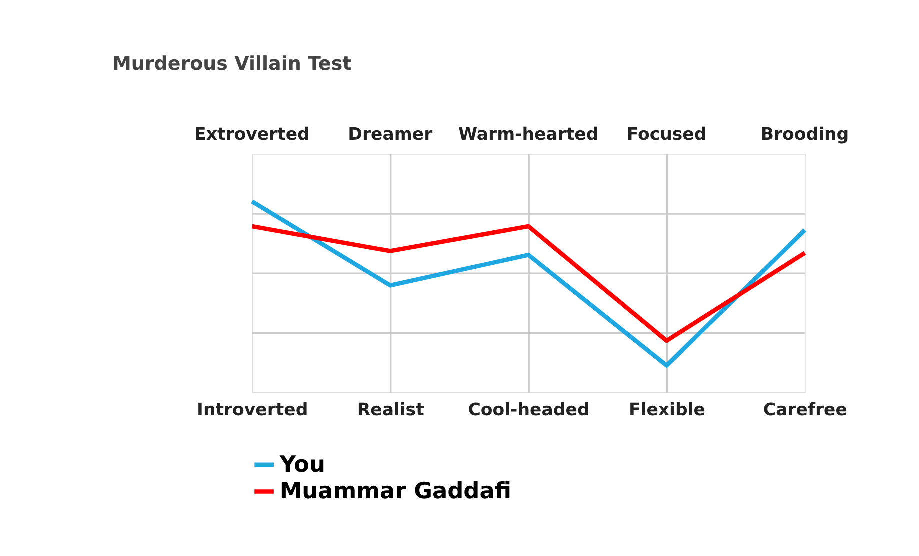  I want to click on legend-label: You, so click(302, 465).